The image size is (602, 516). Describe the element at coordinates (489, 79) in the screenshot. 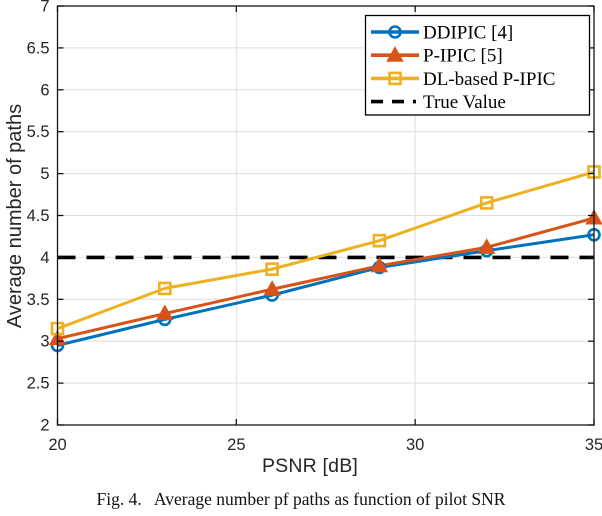

I see `legend-label: DL-based P-IPIC` at that location.